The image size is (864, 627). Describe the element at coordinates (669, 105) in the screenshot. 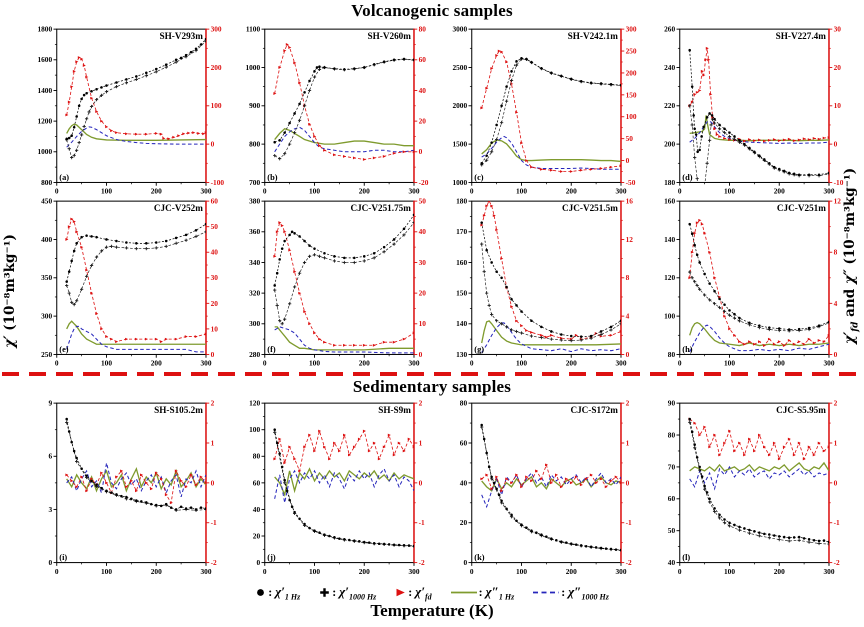

I see `svg-text: 220` at that location.